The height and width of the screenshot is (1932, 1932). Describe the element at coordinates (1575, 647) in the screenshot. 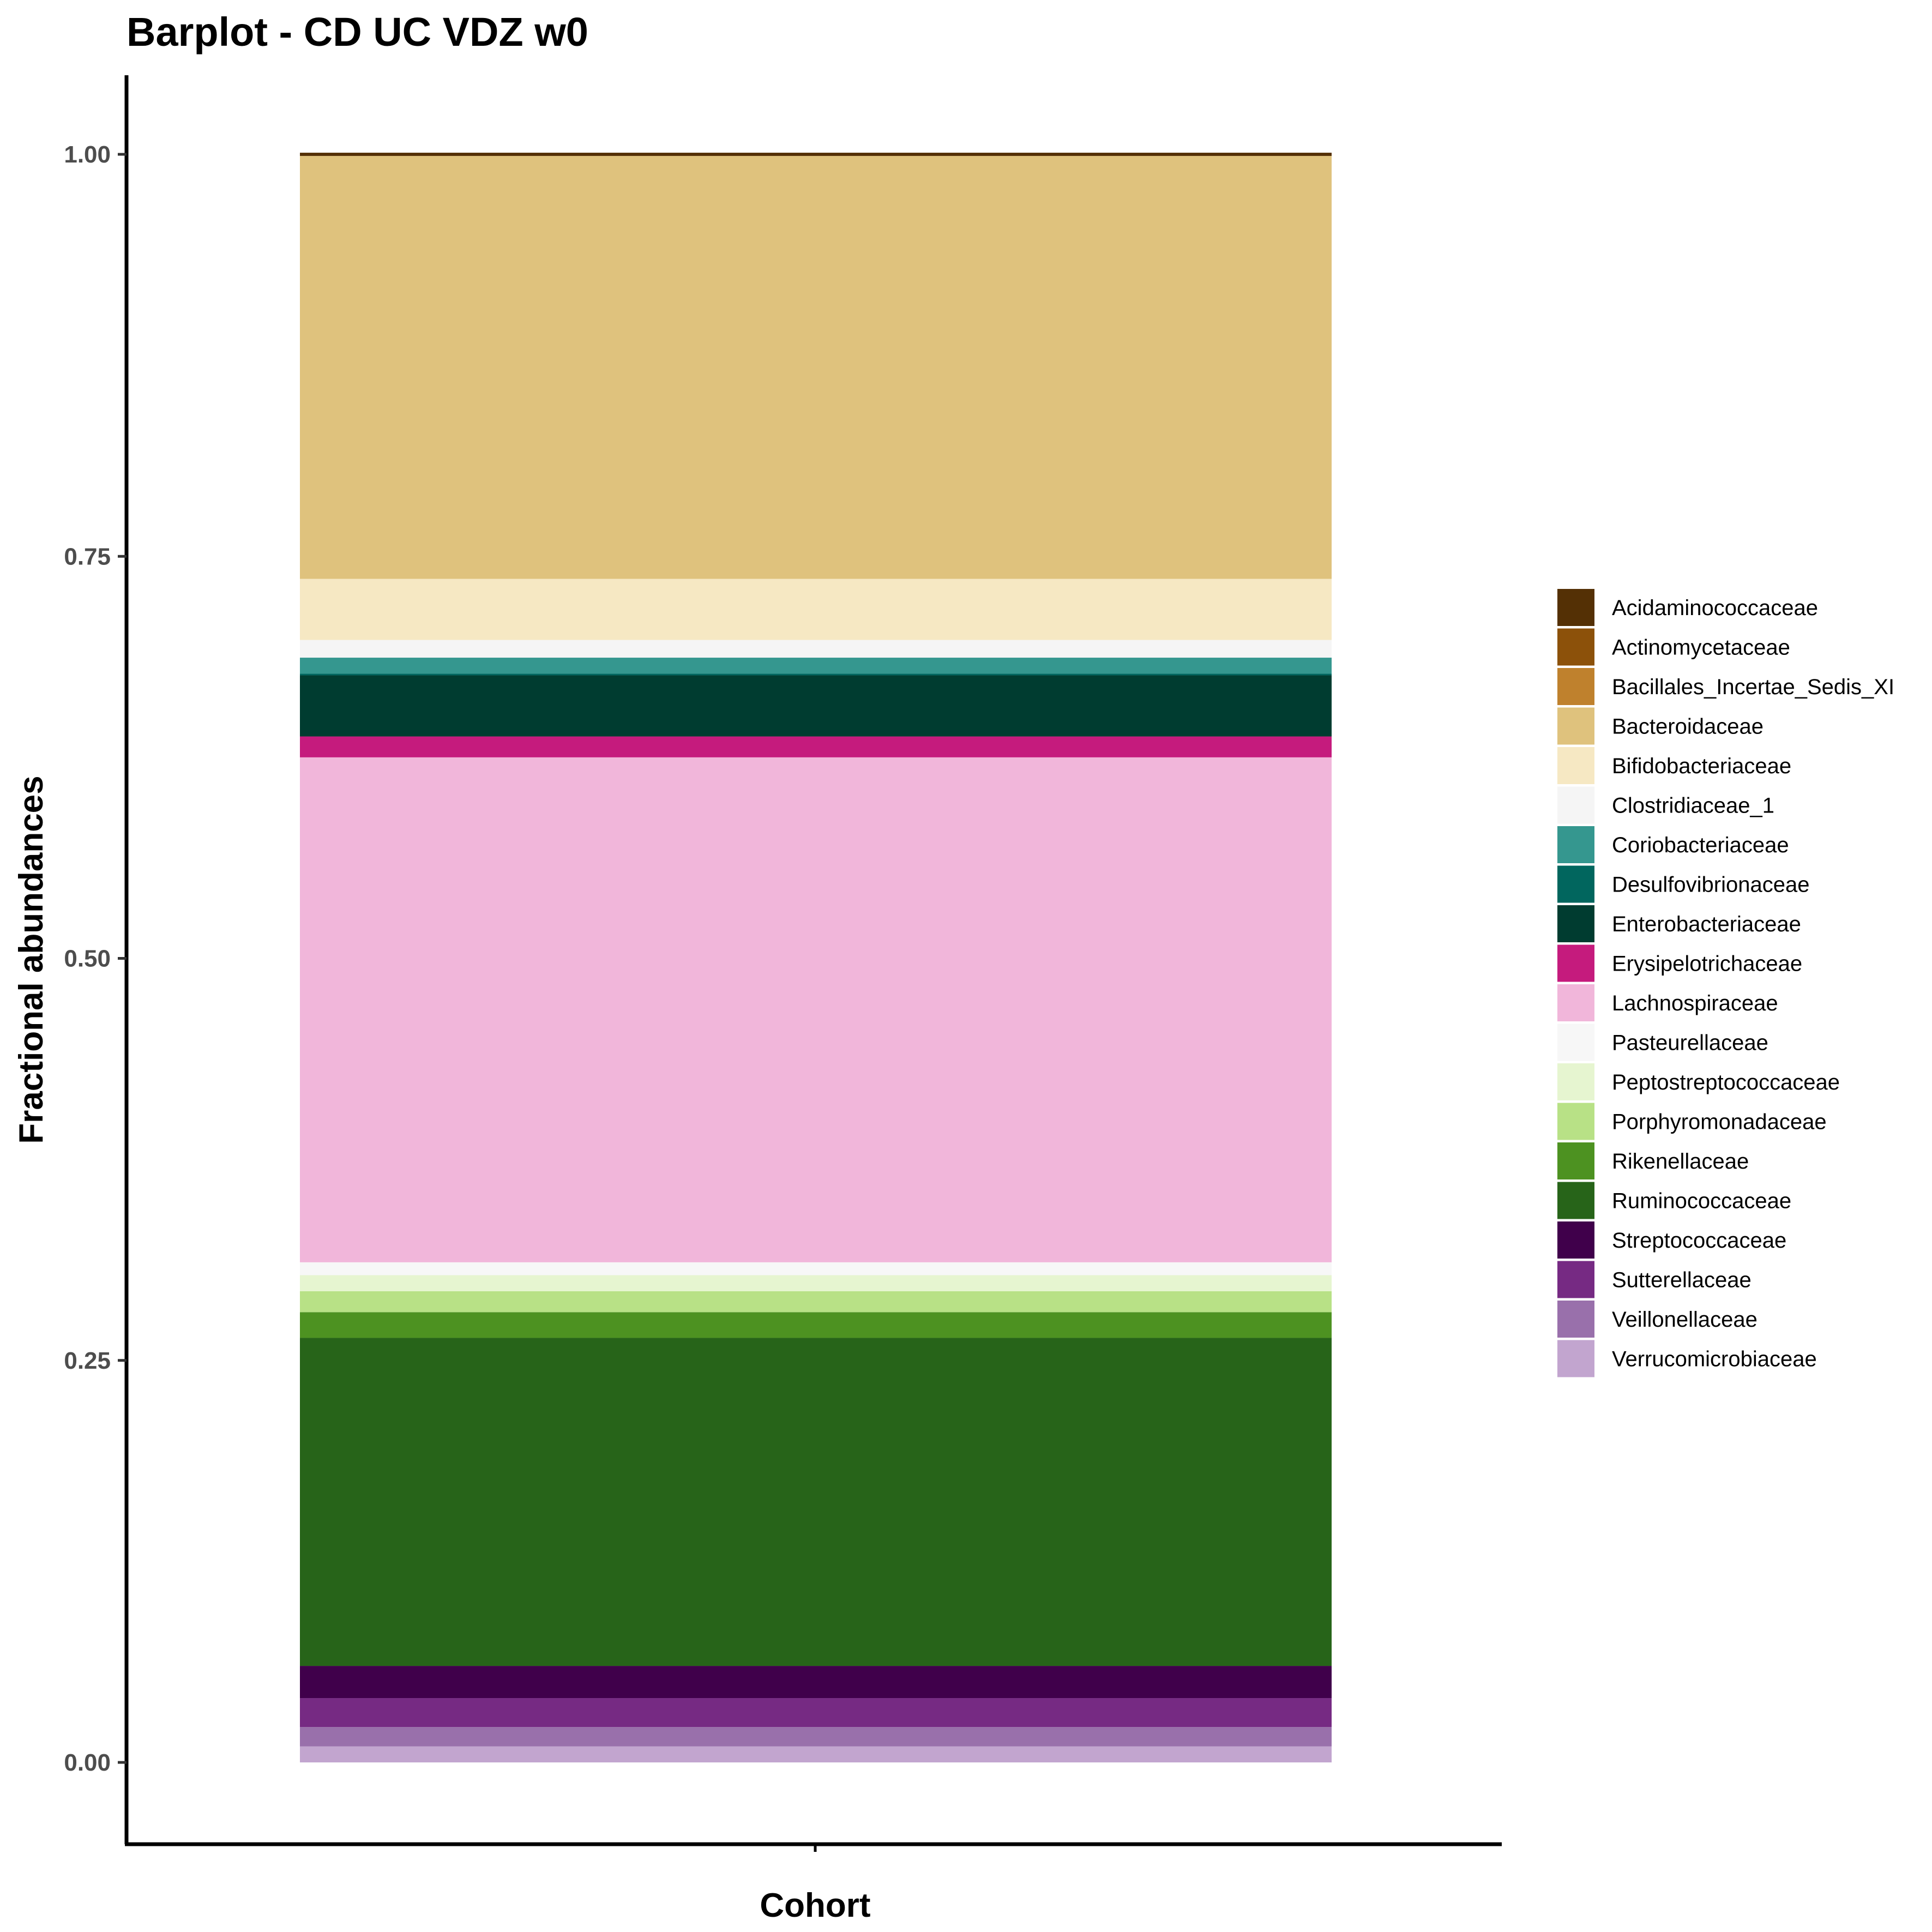

I see `legend-key-actinomycetaceae` at that location.